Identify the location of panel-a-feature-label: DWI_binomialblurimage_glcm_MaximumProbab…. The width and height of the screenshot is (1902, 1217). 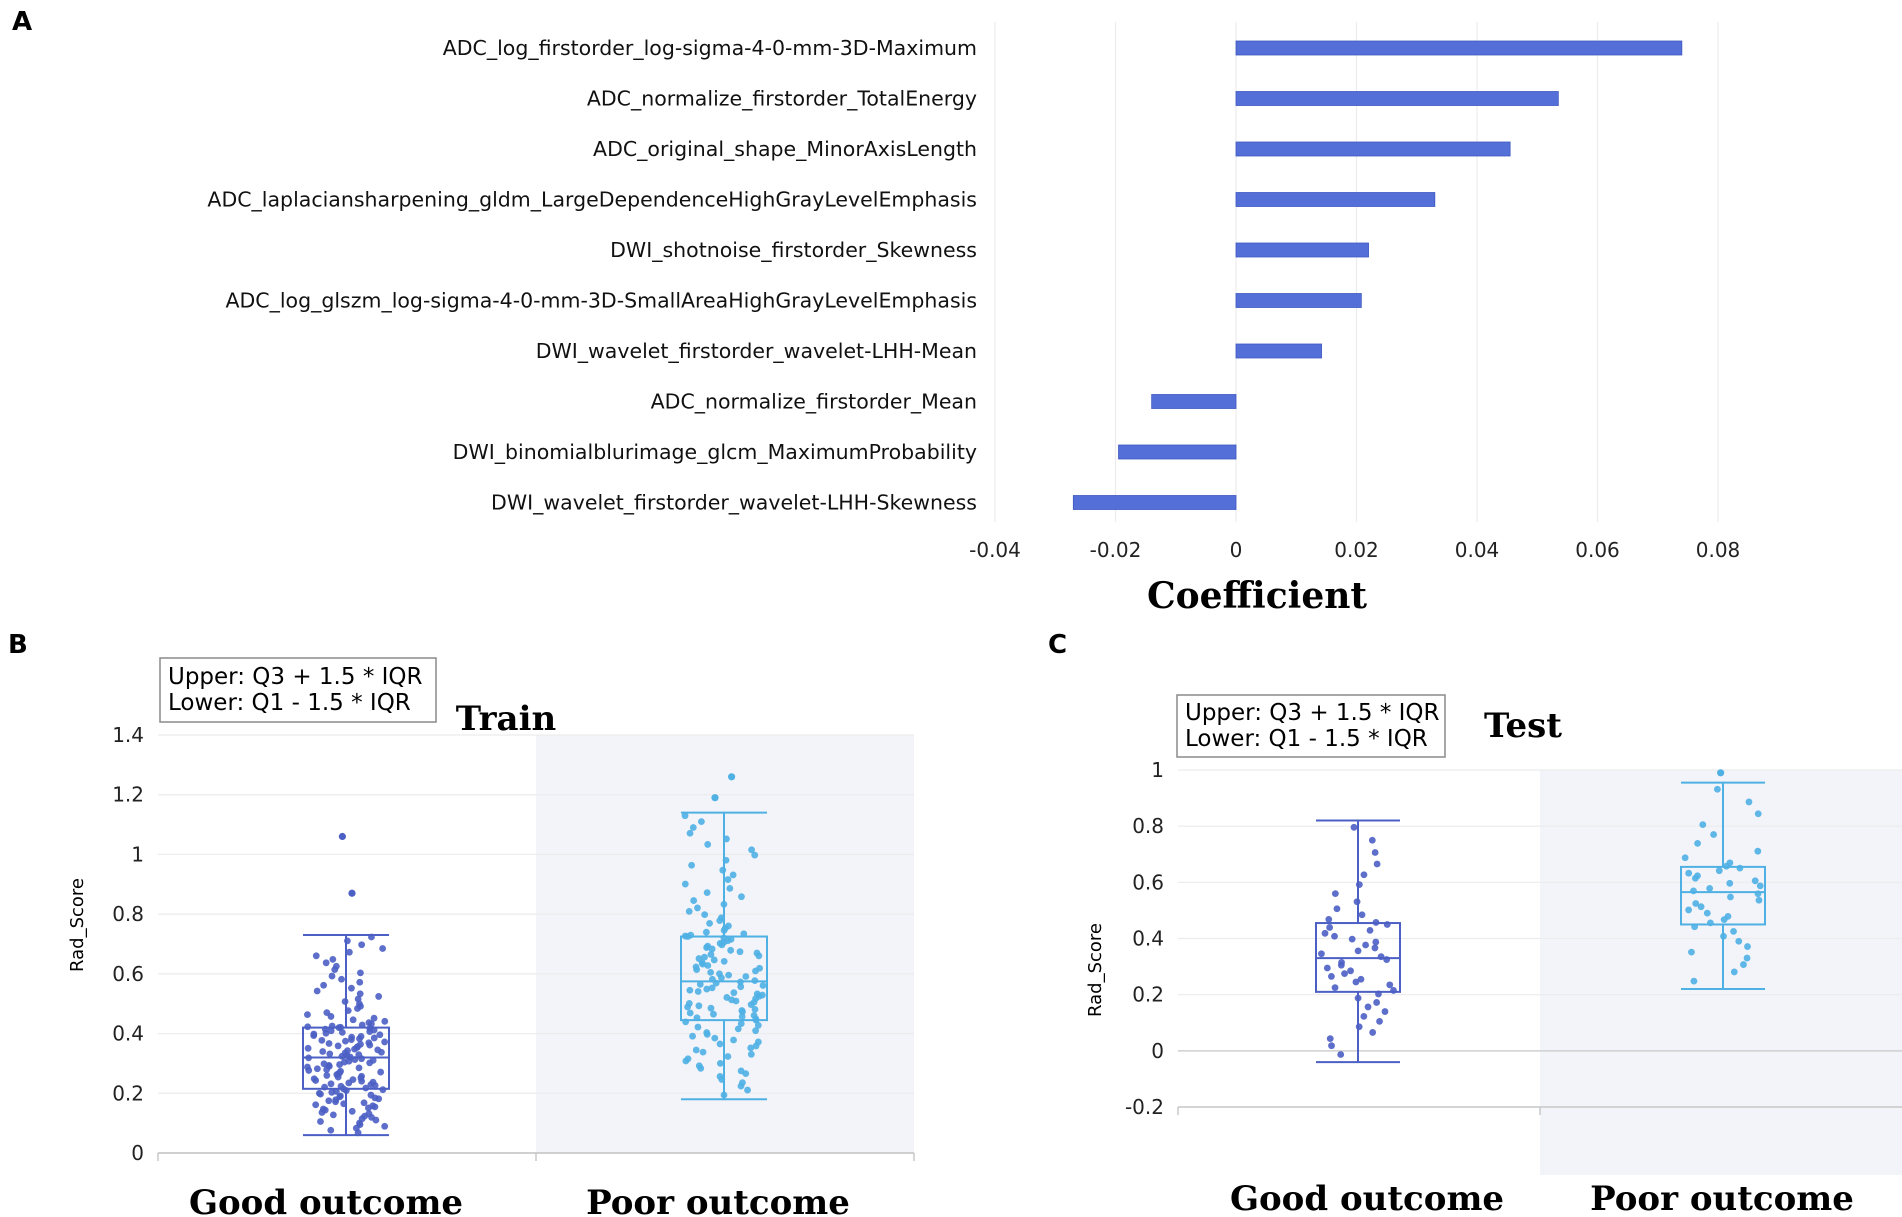
(715, 452).